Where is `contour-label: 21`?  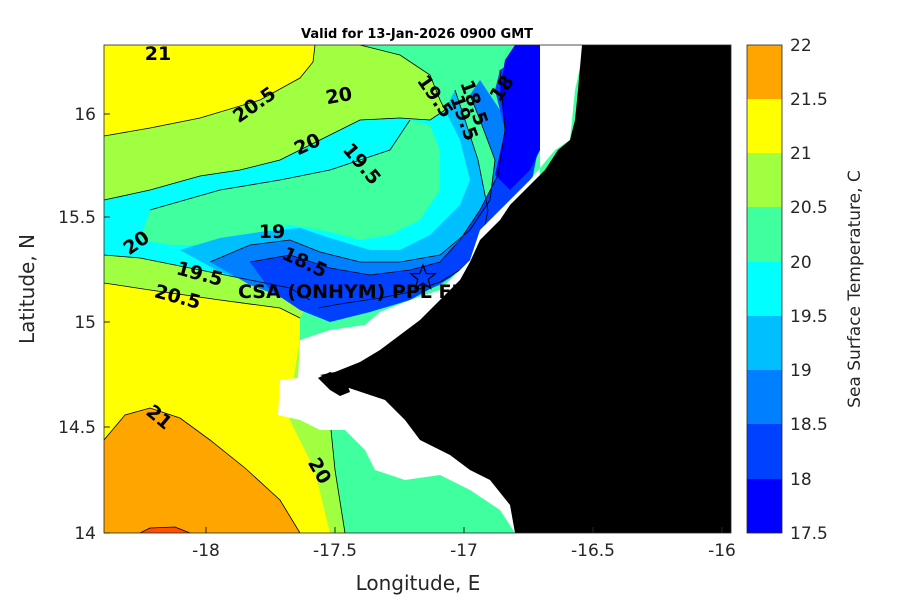
contour-label: 21 is located at coordinates (158, 54).